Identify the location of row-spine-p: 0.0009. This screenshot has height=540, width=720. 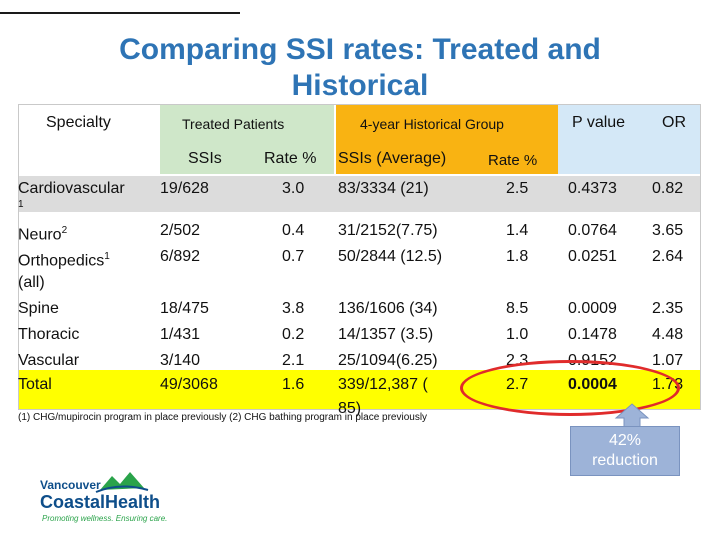
(592, 308).